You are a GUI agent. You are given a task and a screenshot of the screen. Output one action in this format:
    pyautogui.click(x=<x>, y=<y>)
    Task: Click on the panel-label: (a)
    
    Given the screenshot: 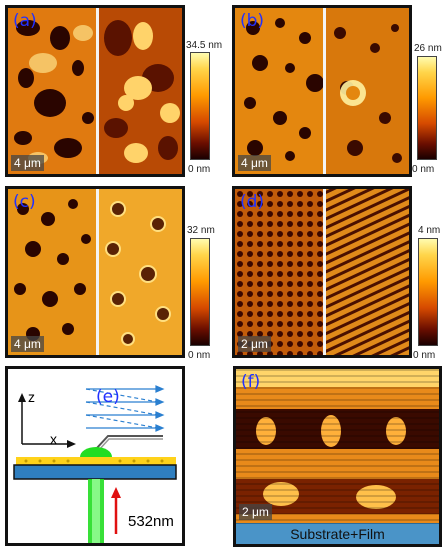 What is the action you would take?
    pyautogui.click(x=25, y=21)
    